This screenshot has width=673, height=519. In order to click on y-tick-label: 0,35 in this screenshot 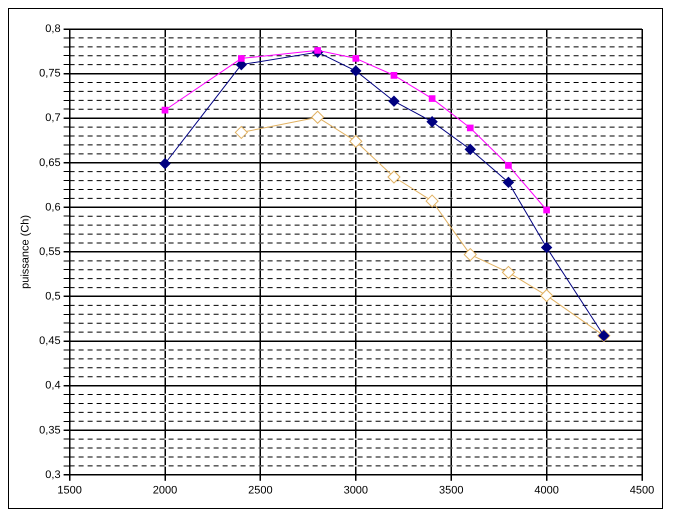, I will do `click(50, 430)`.